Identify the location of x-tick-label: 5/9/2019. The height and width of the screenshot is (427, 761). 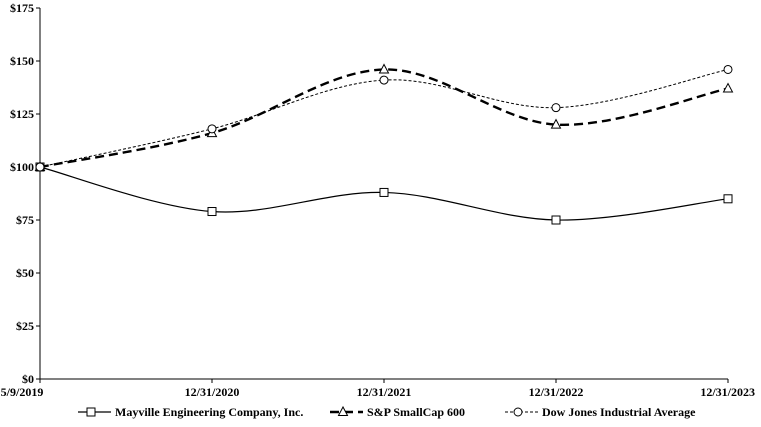
(22, 392).